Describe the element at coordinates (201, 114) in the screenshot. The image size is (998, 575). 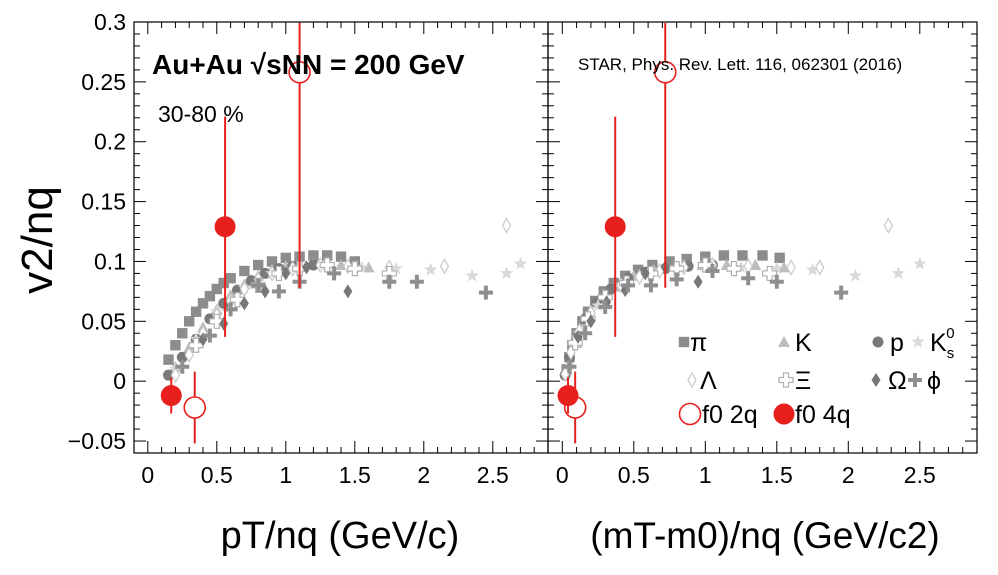
I see `centrality-label: 30-80 %` at that location.